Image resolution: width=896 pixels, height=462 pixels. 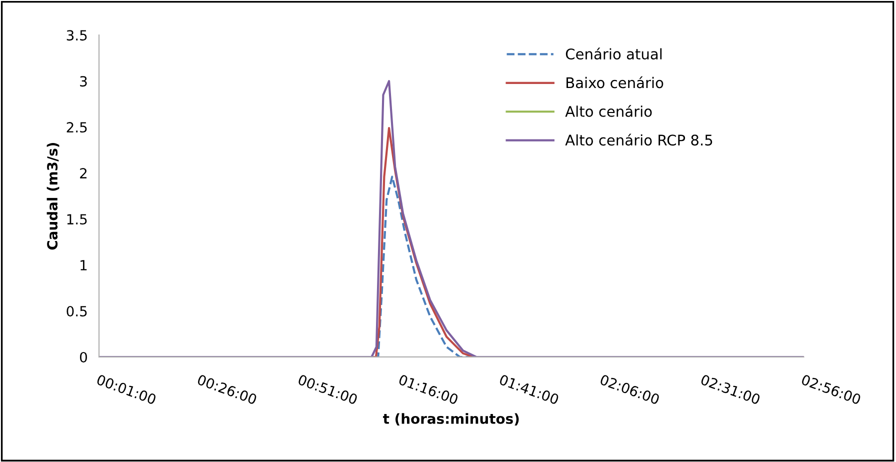 I want to click on legend-label: Cenário atual, so click(x=614, y=54).